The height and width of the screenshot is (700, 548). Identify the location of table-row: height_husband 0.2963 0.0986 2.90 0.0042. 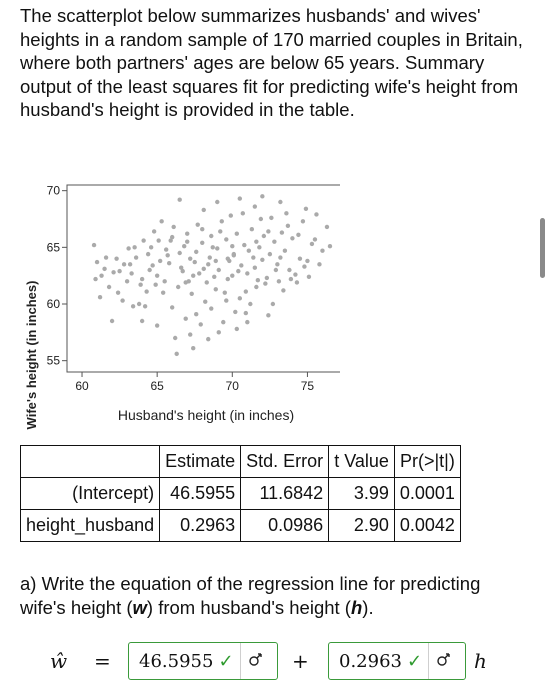
(240, 525).